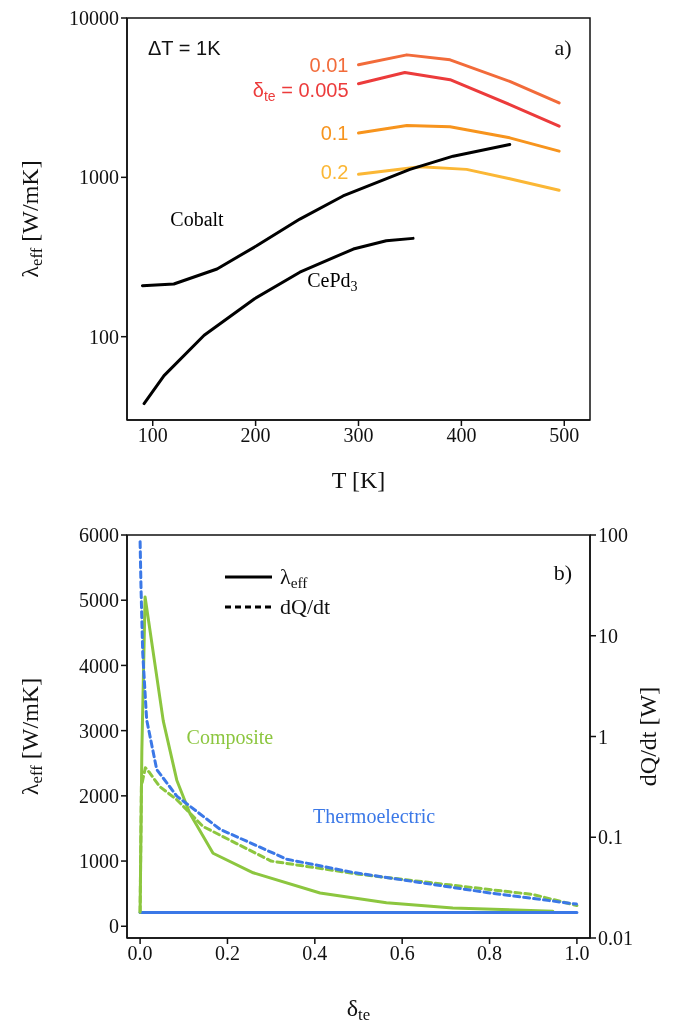 This screenshot has width=673, height=1028. I want to click on y-tick-label: 10000, so click(94, 18).